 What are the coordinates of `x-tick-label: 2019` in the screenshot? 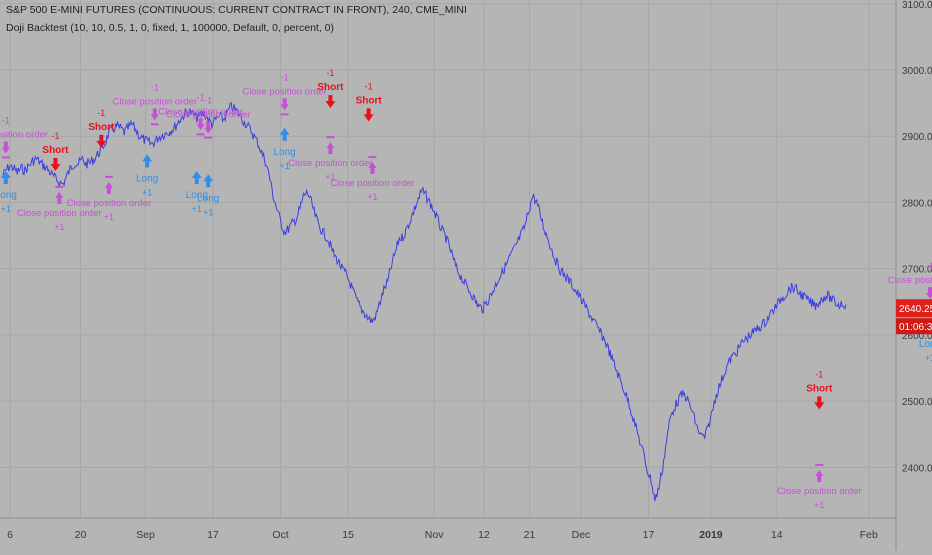 It's located at (711, 535).